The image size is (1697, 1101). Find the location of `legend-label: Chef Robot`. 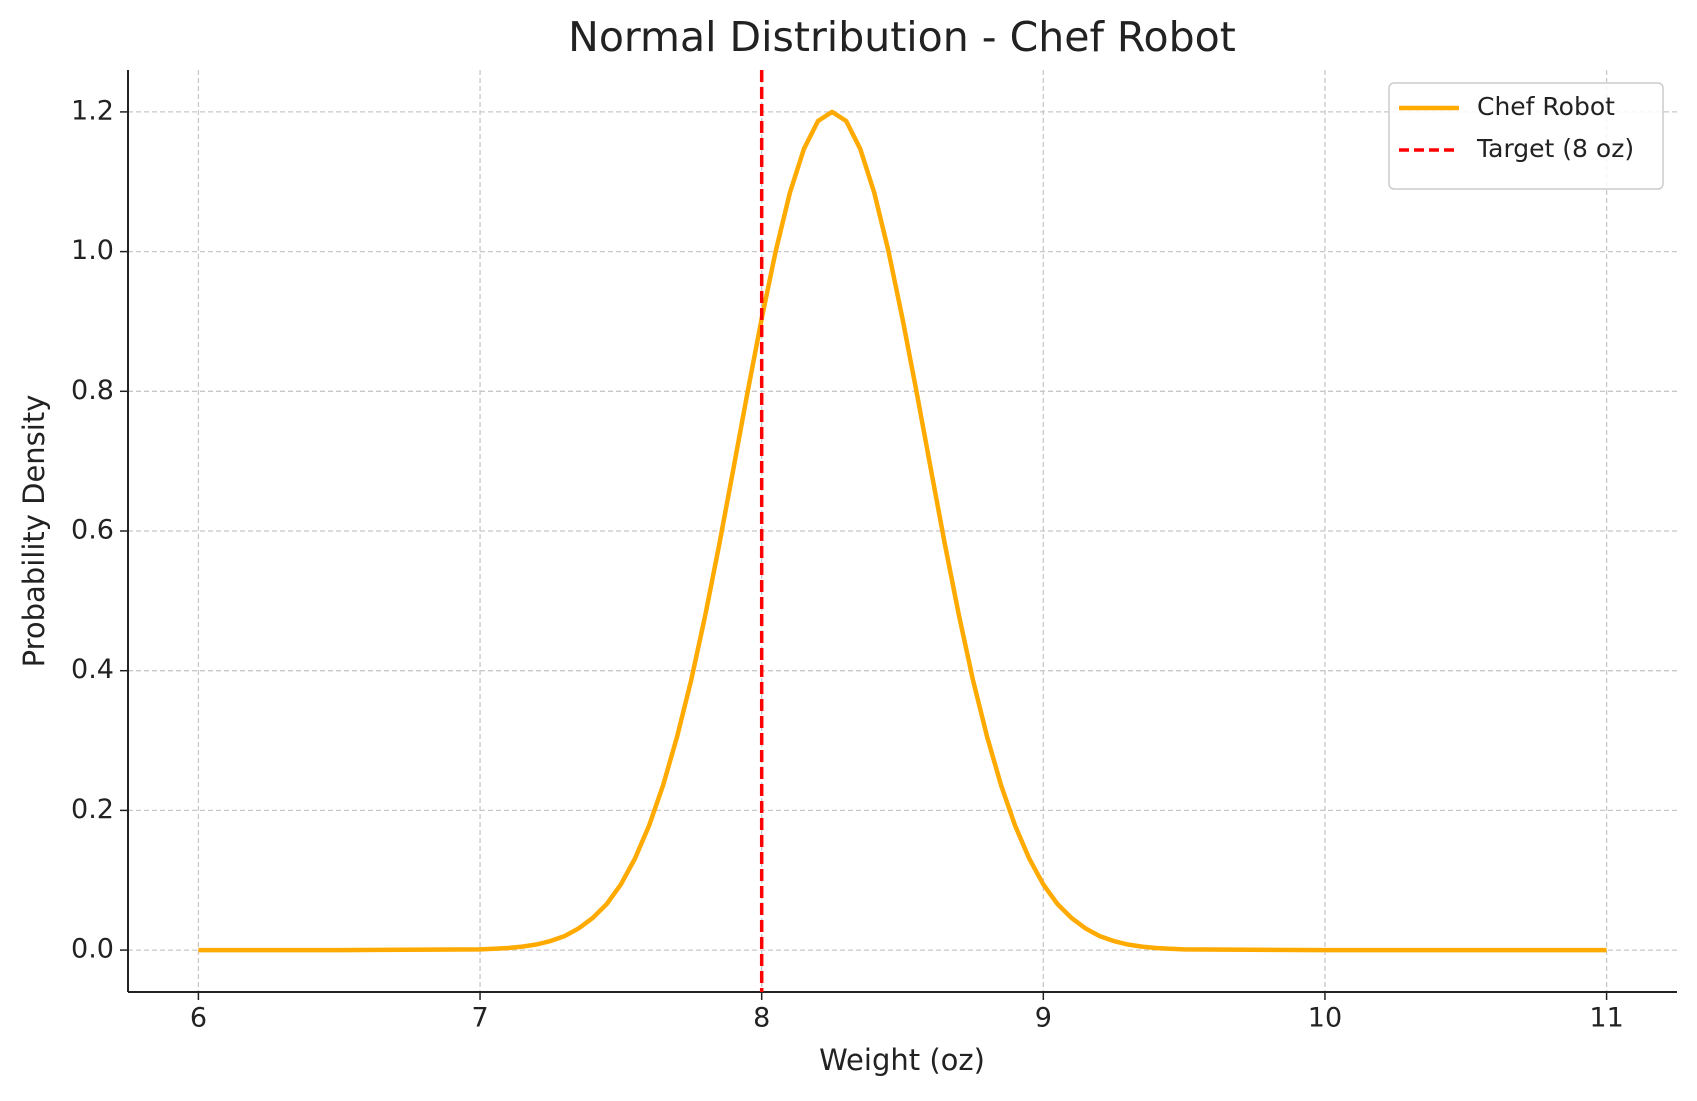

legend-label: Chef Robot is located at coordinates (1546, 106).